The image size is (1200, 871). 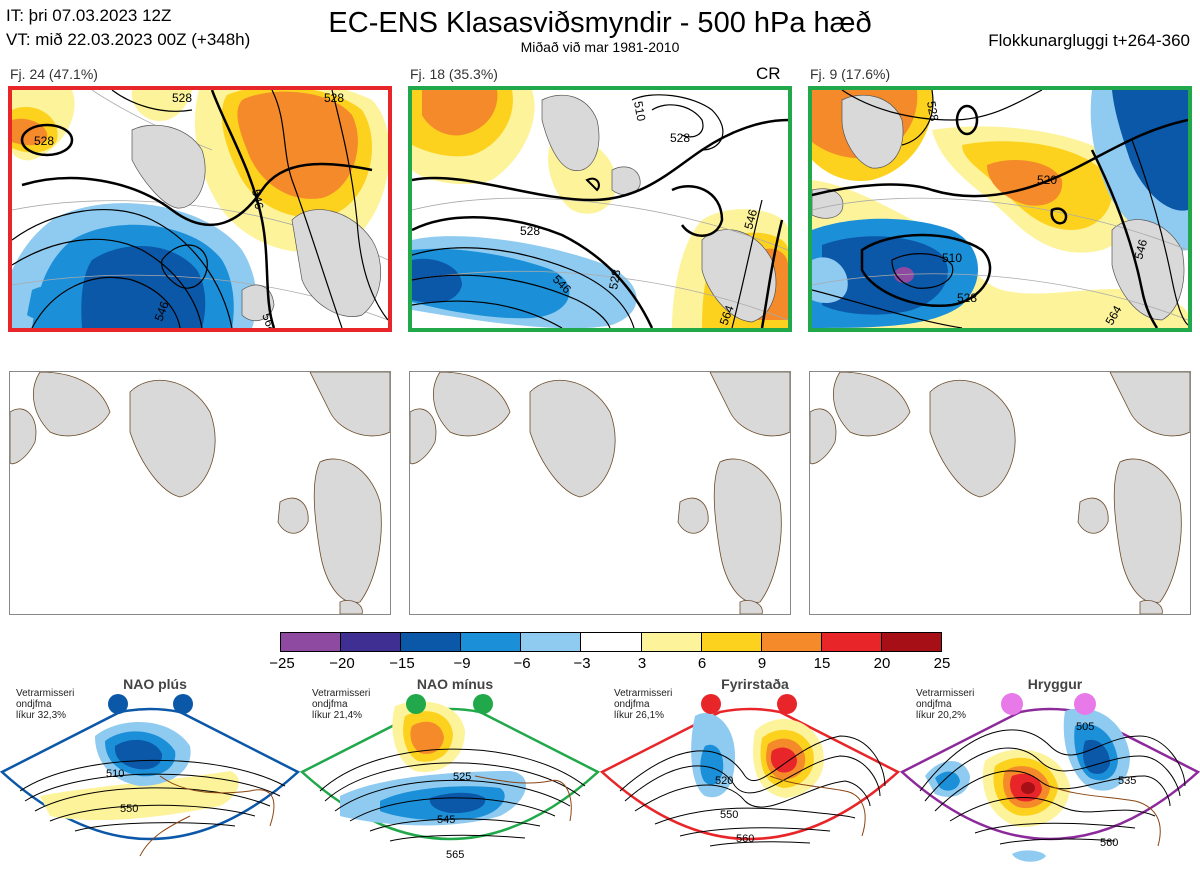 I want to click on regime-title: NAO plús, so click(x=155, y=684).